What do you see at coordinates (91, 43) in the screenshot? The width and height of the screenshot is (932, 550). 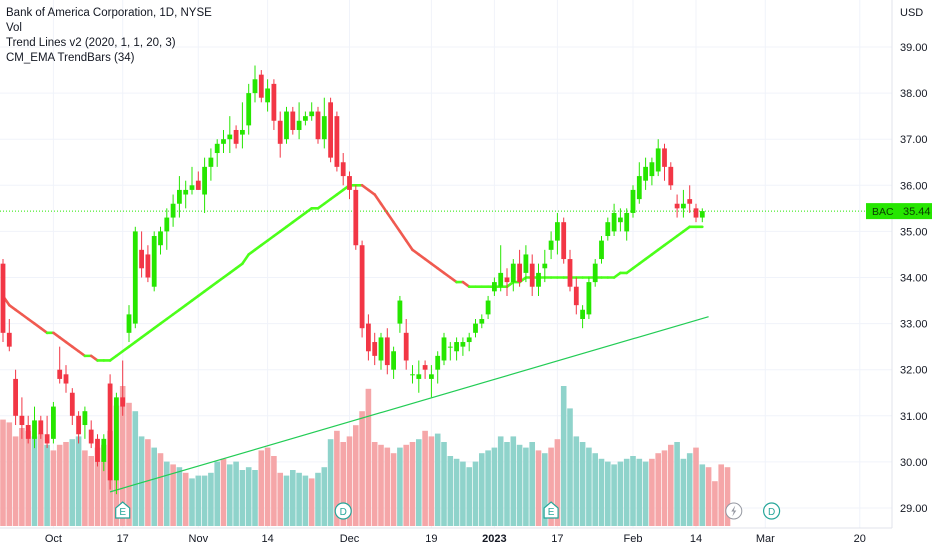 I see `trend-lines-indicator-label: Trend Lines v2 (2020, 1, 1, 20, 3)` at bounding box center [91, 43].